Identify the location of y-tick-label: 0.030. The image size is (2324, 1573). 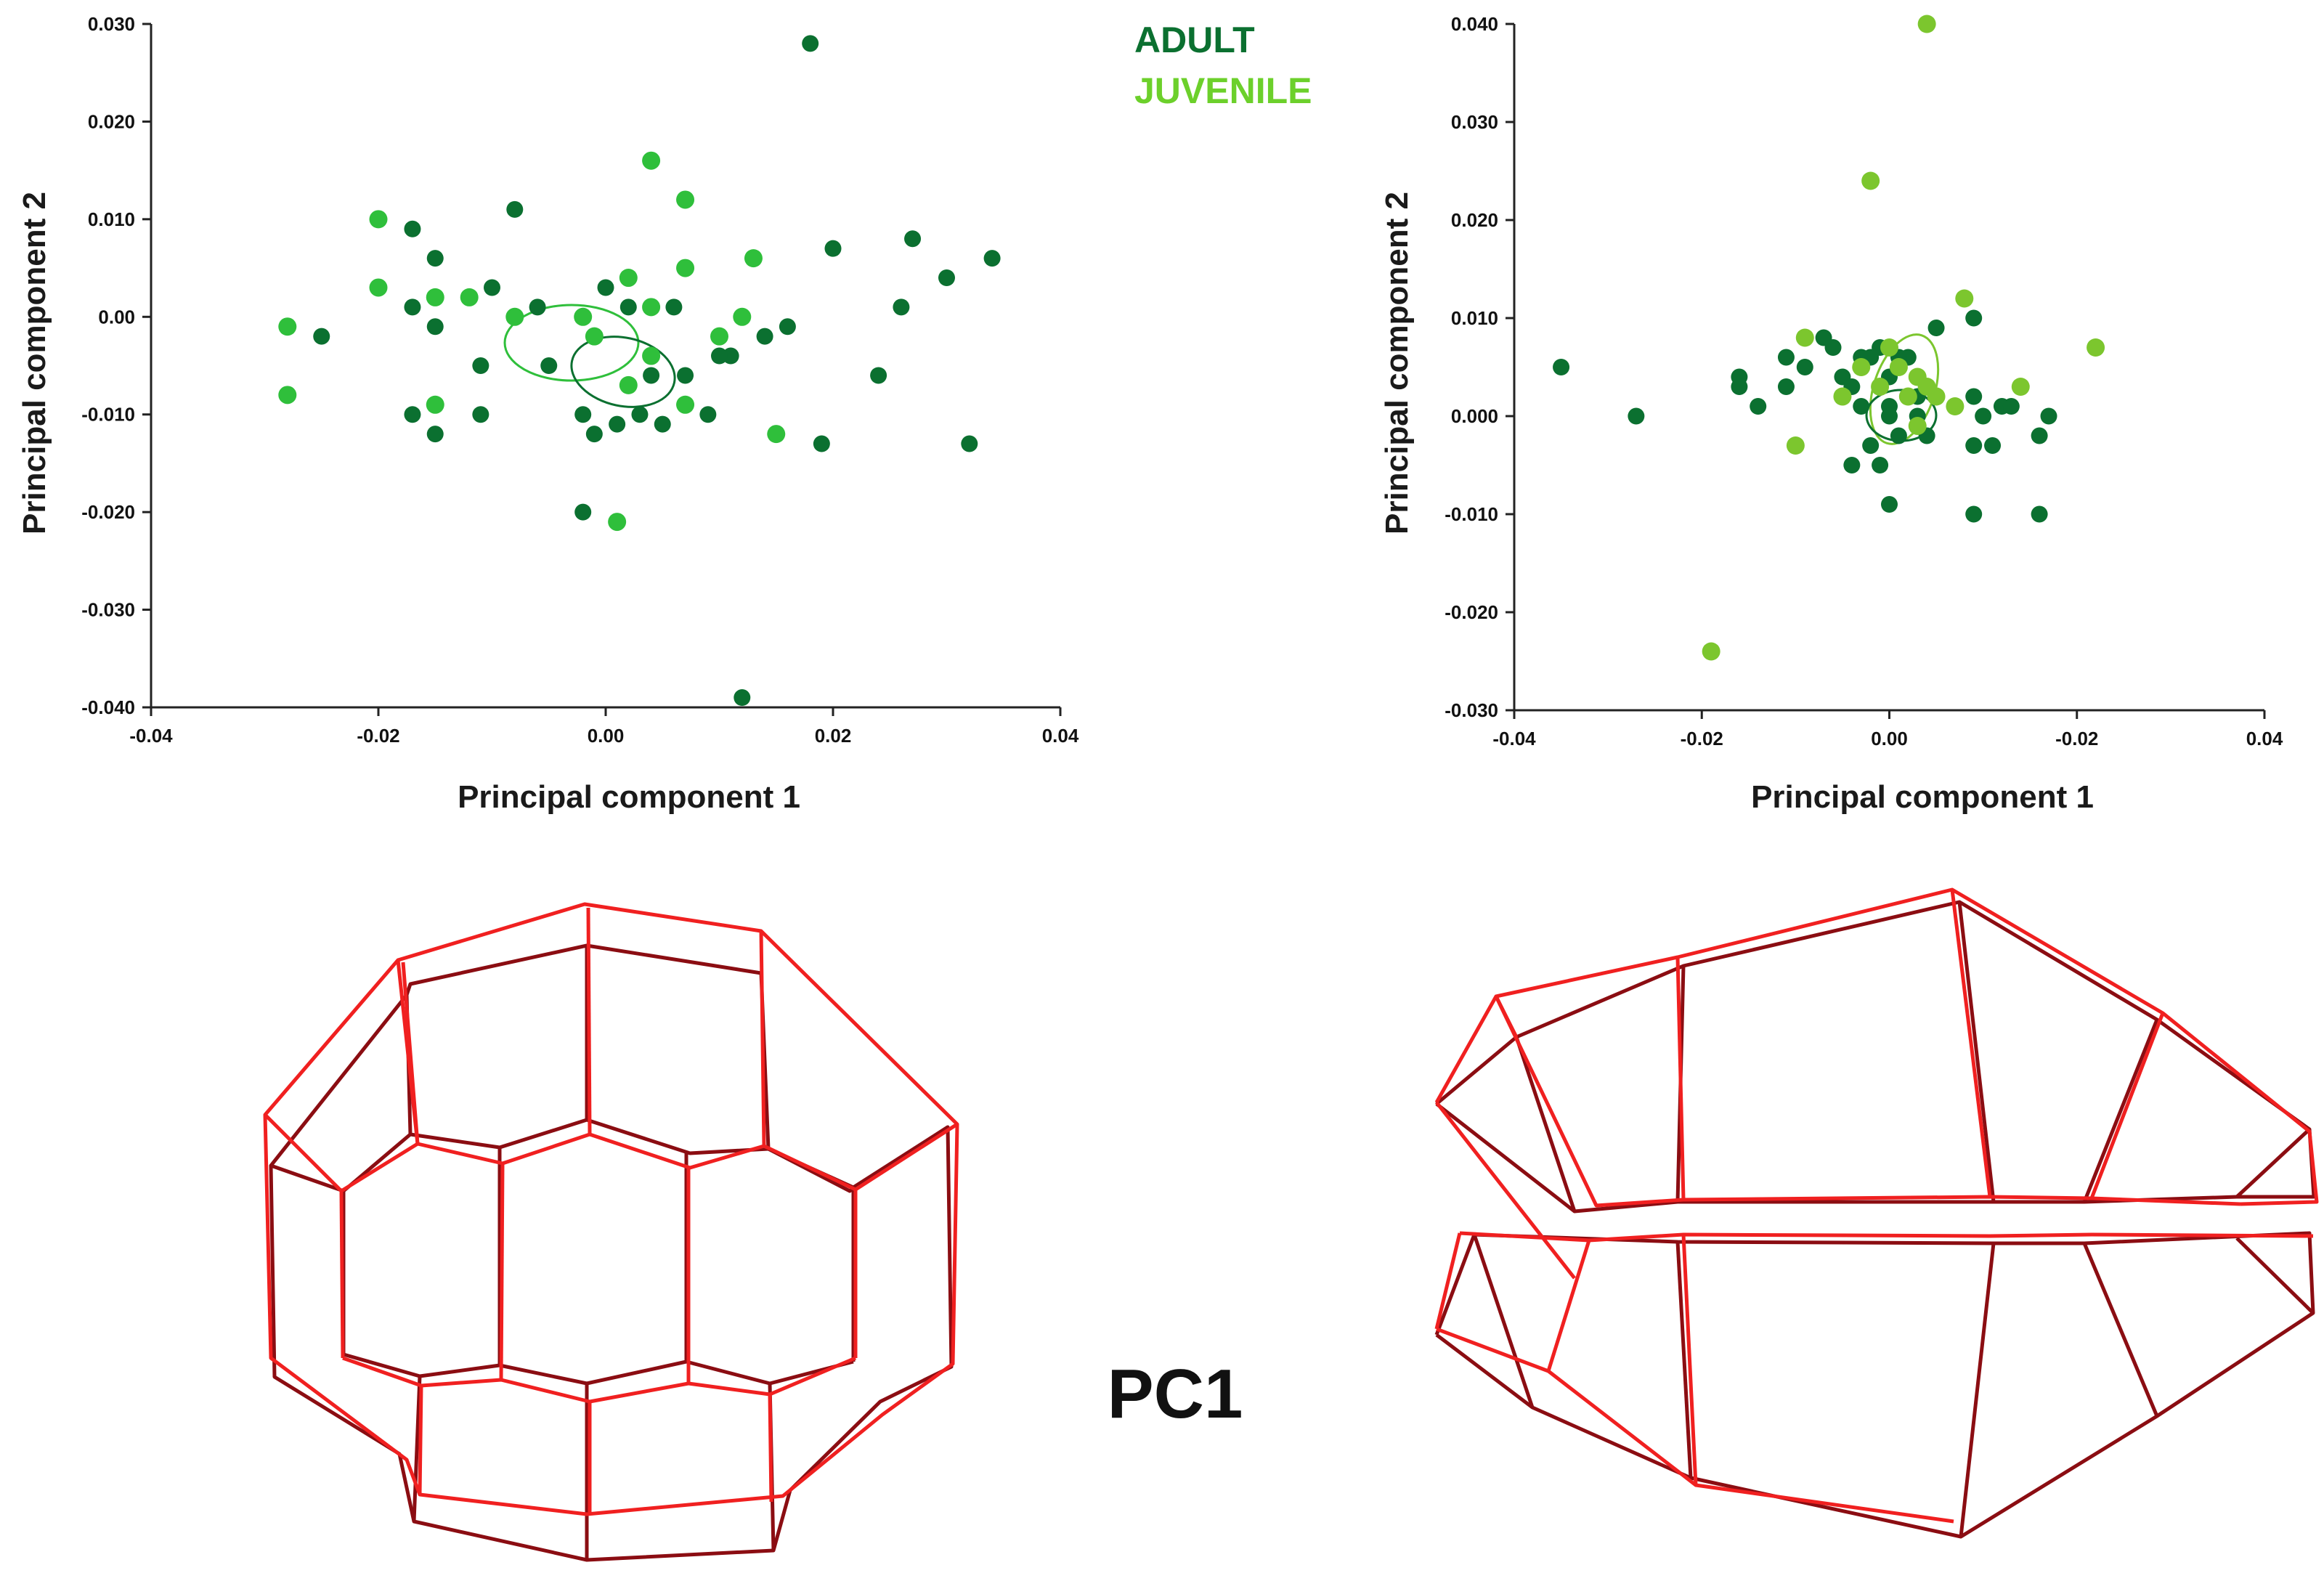
(111, 24).